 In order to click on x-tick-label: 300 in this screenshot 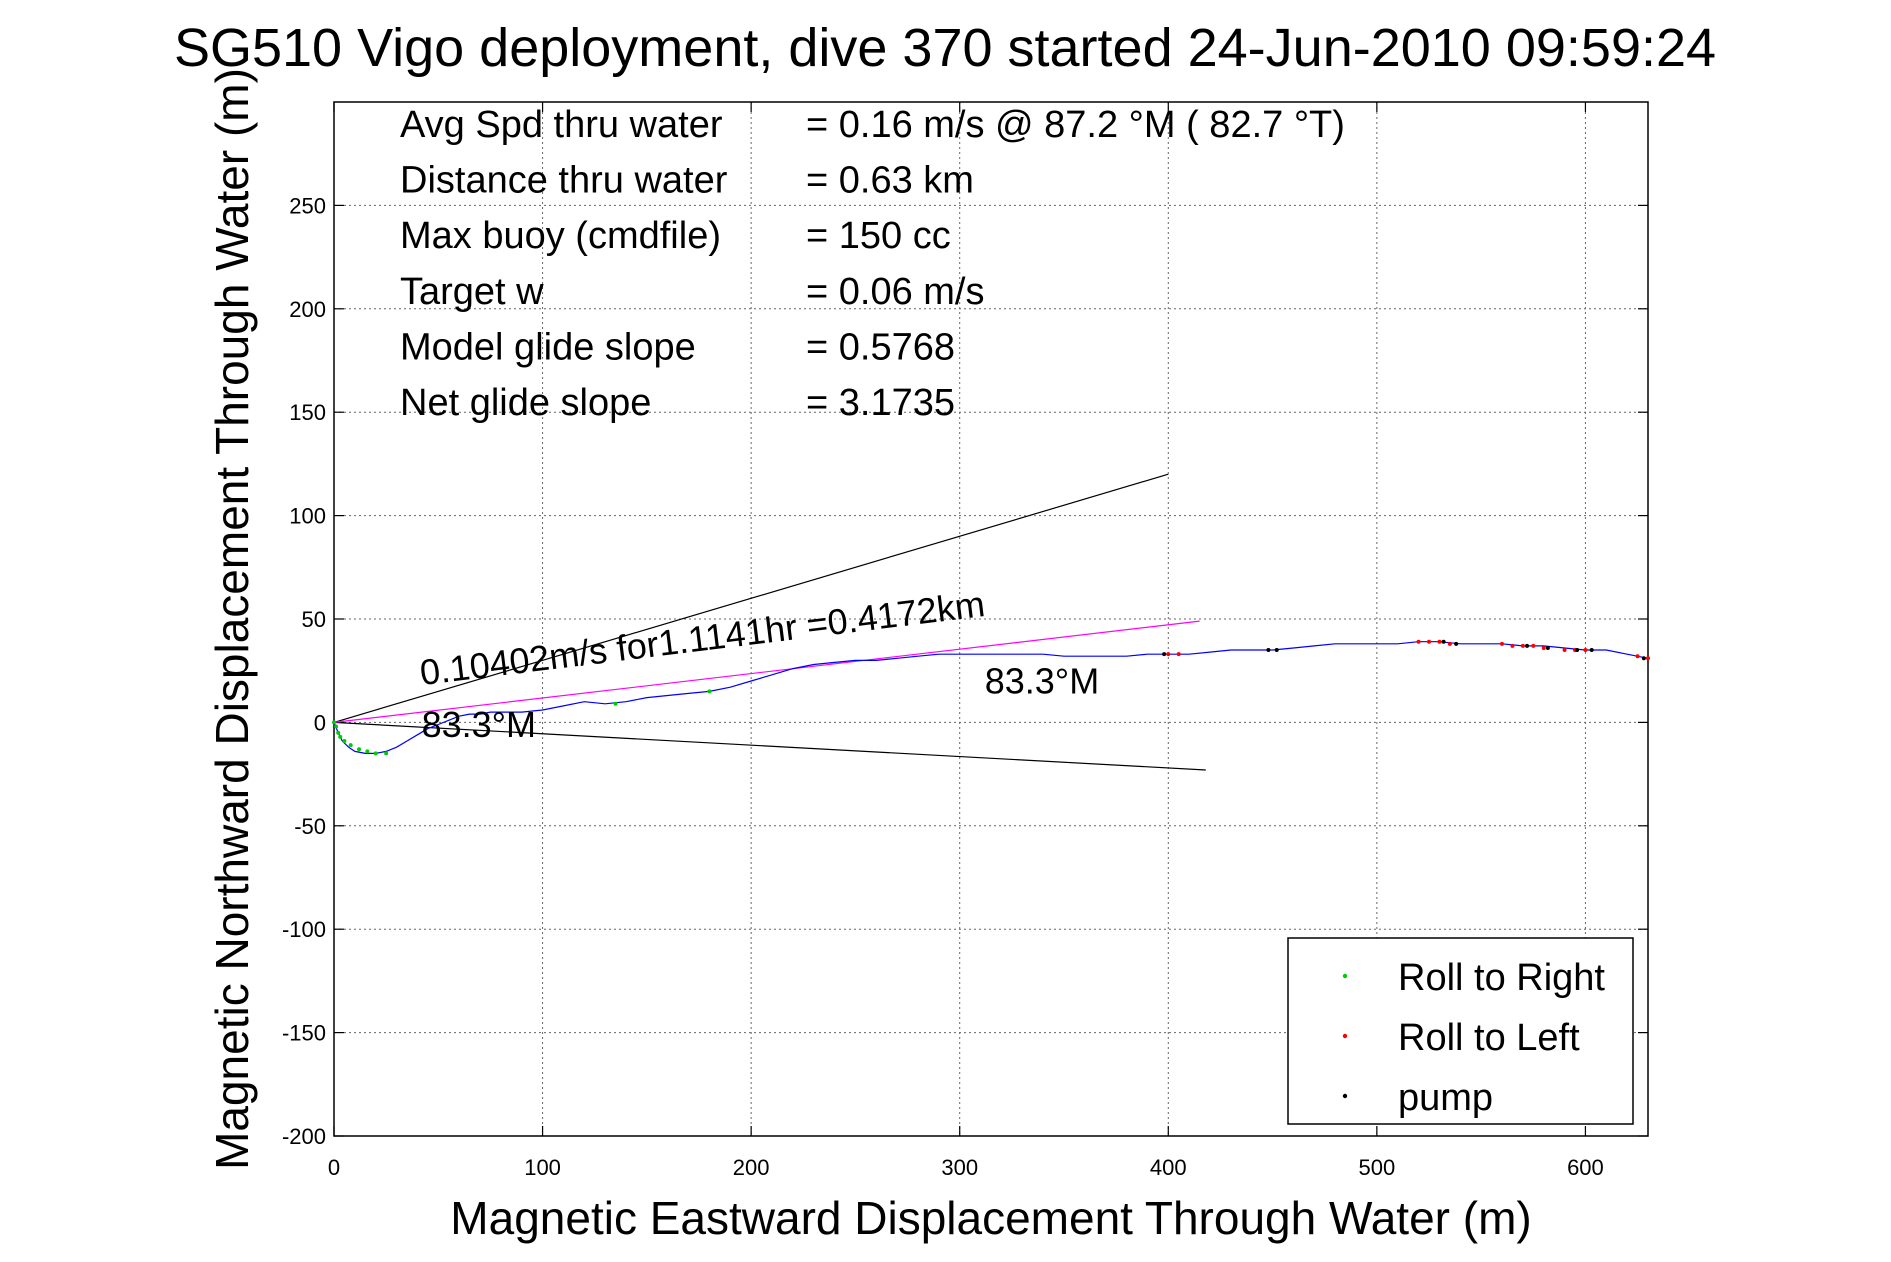, I will do `click(959, 1167)`.